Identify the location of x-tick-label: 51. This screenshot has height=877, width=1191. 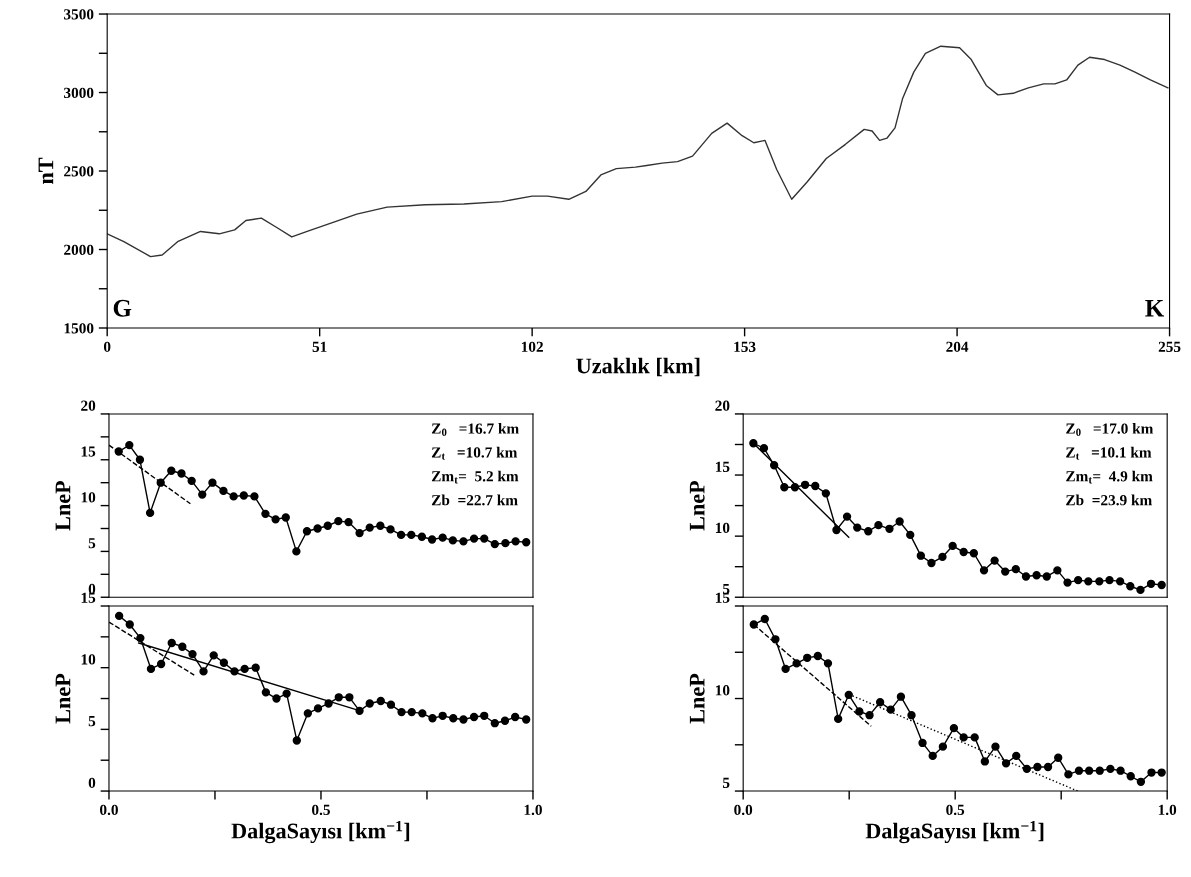
(319, 346).